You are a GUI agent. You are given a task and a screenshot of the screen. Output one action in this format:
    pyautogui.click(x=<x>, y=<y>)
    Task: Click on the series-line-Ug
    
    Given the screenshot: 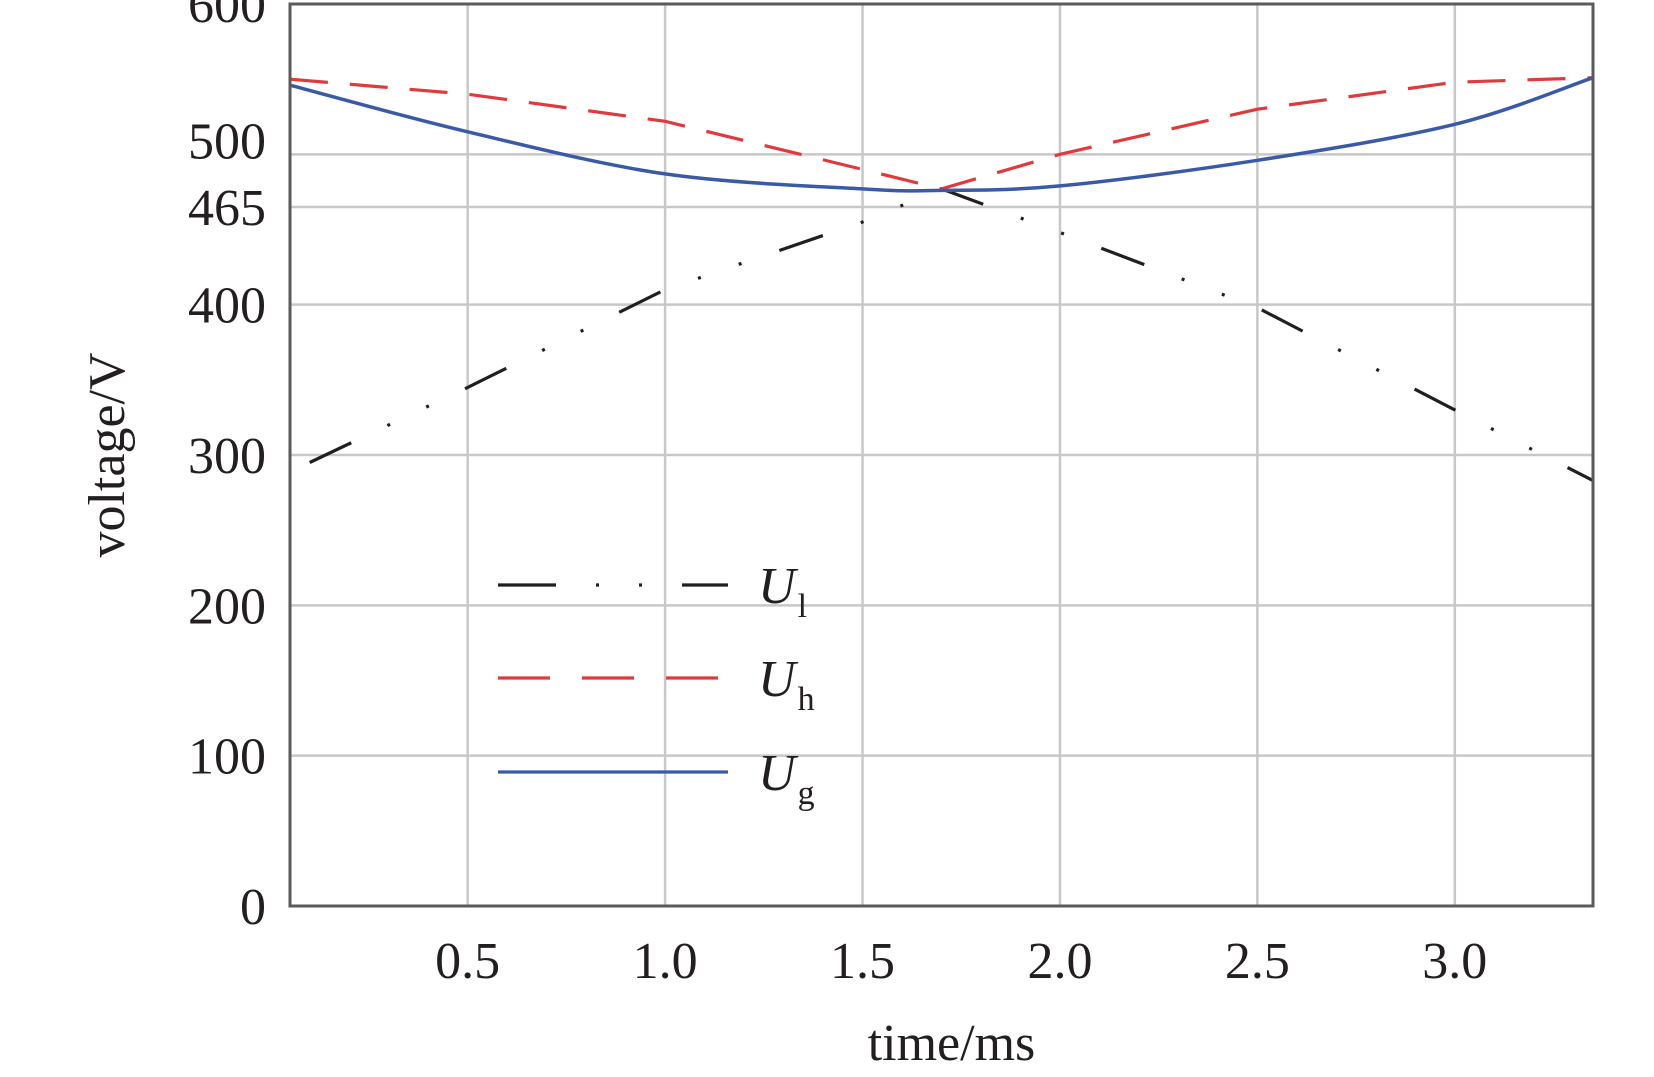 What is the action you would take?
    pyautogui.click(x=941, y=134)
    